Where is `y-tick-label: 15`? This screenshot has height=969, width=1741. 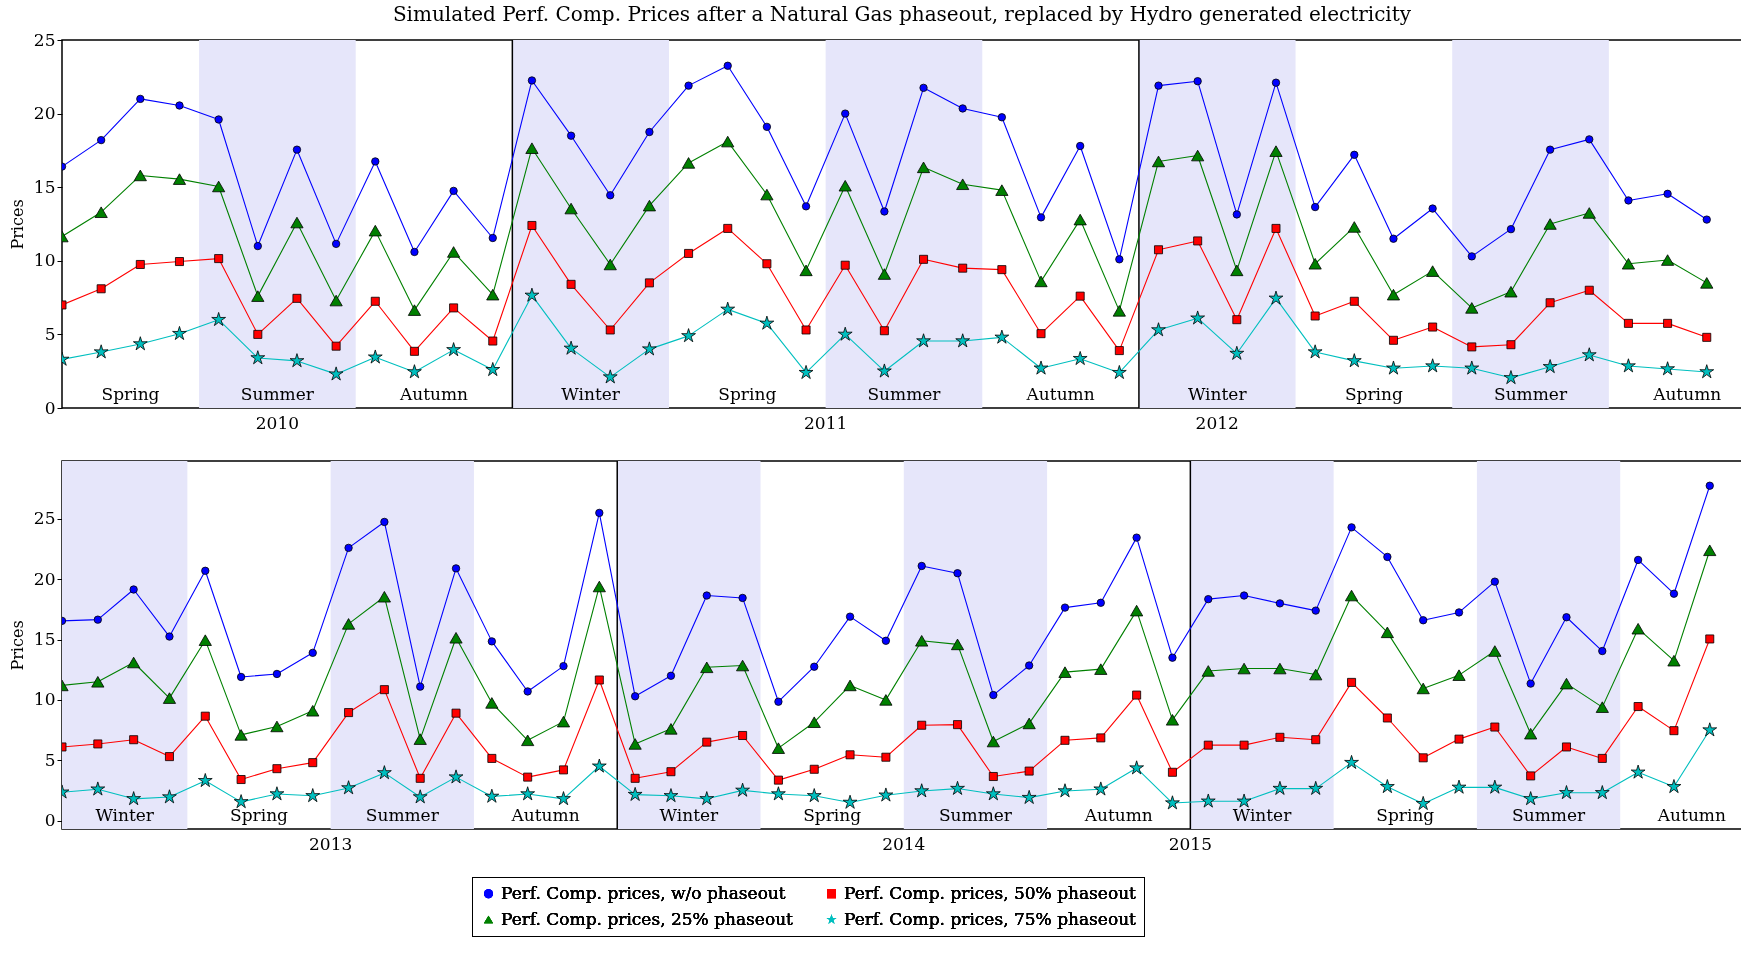 y-tick-label: 15 is located at coordinates (44, 186).